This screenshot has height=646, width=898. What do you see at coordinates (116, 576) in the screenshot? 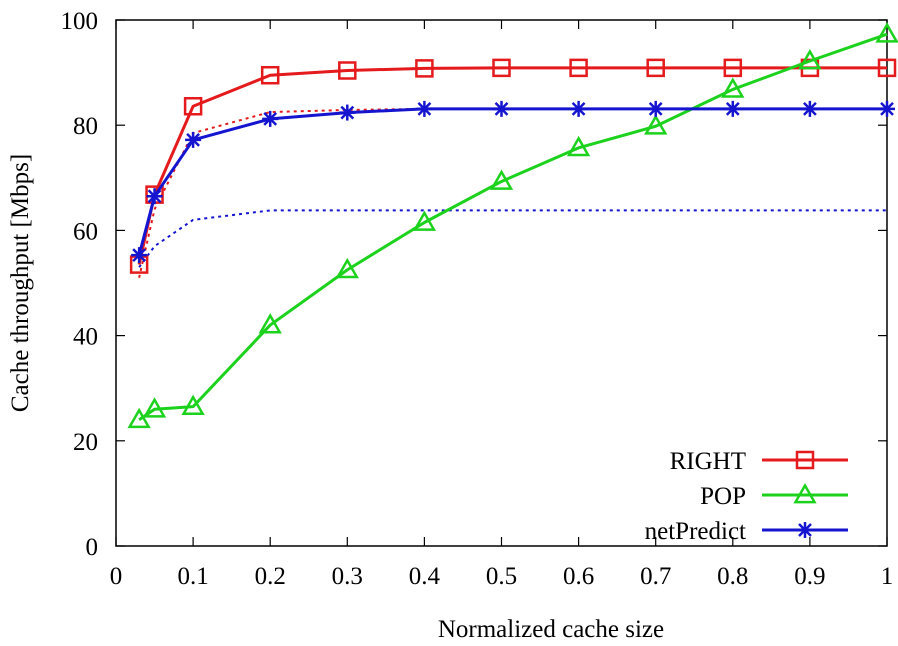
I see `x-tick-label: 0` at bounding box center [116, 576].